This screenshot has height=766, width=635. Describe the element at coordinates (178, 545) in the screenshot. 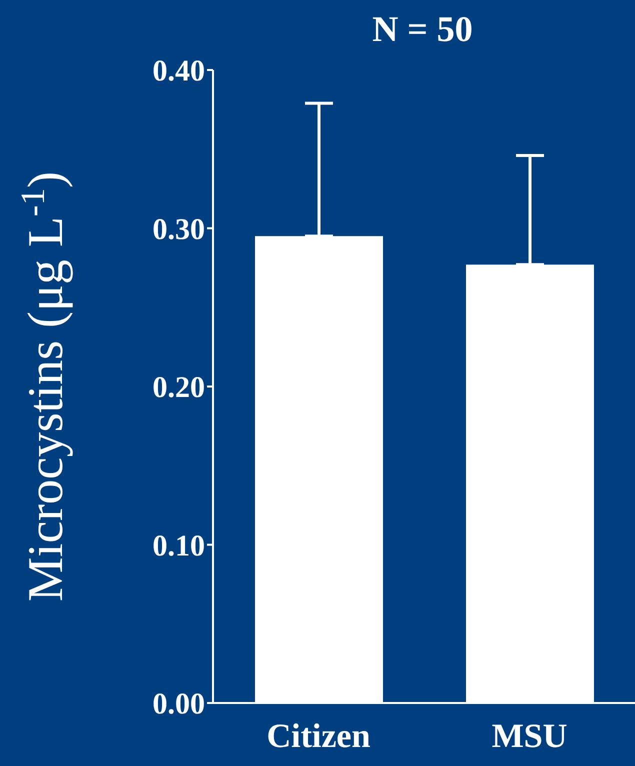

I see `y-tick-label: 0.10` at that location.